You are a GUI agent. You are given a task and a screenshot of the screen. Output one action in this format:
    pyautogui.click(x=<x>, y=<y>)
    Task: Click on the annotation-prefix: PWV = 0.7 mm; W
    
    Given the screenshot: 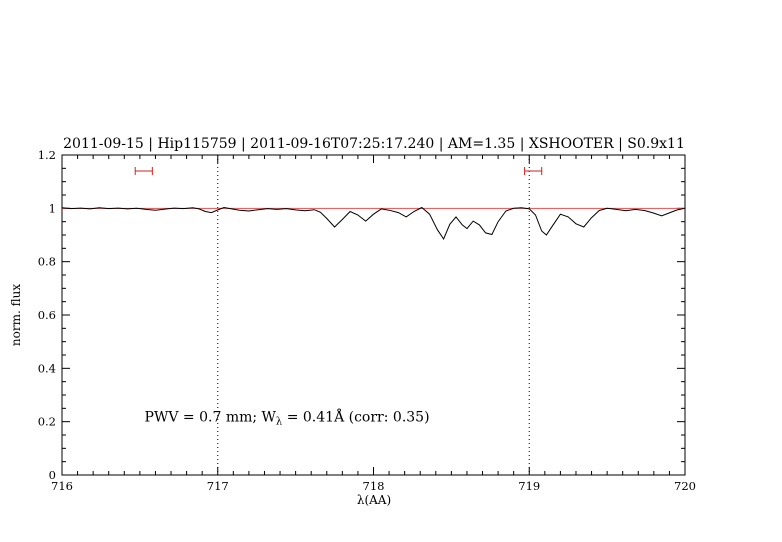 What is the action you would take?
    pyautogui.click(x=211, y=418)
    